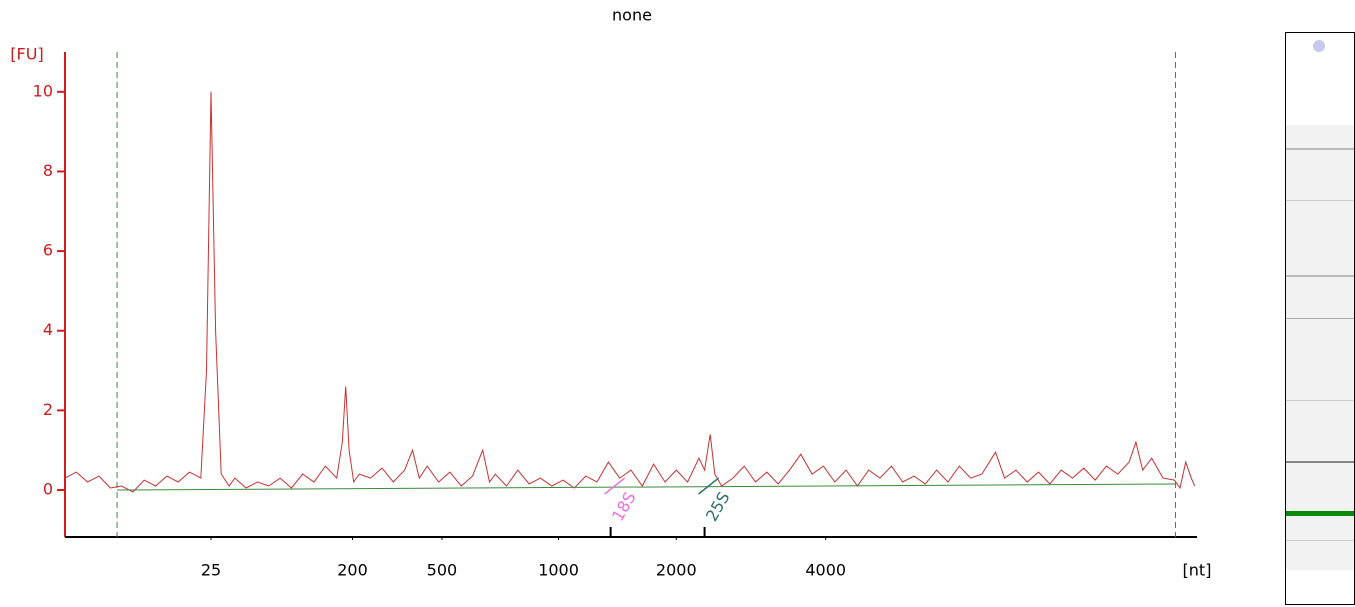  I want to click on y-tick-label: 4, so click(48, 329).